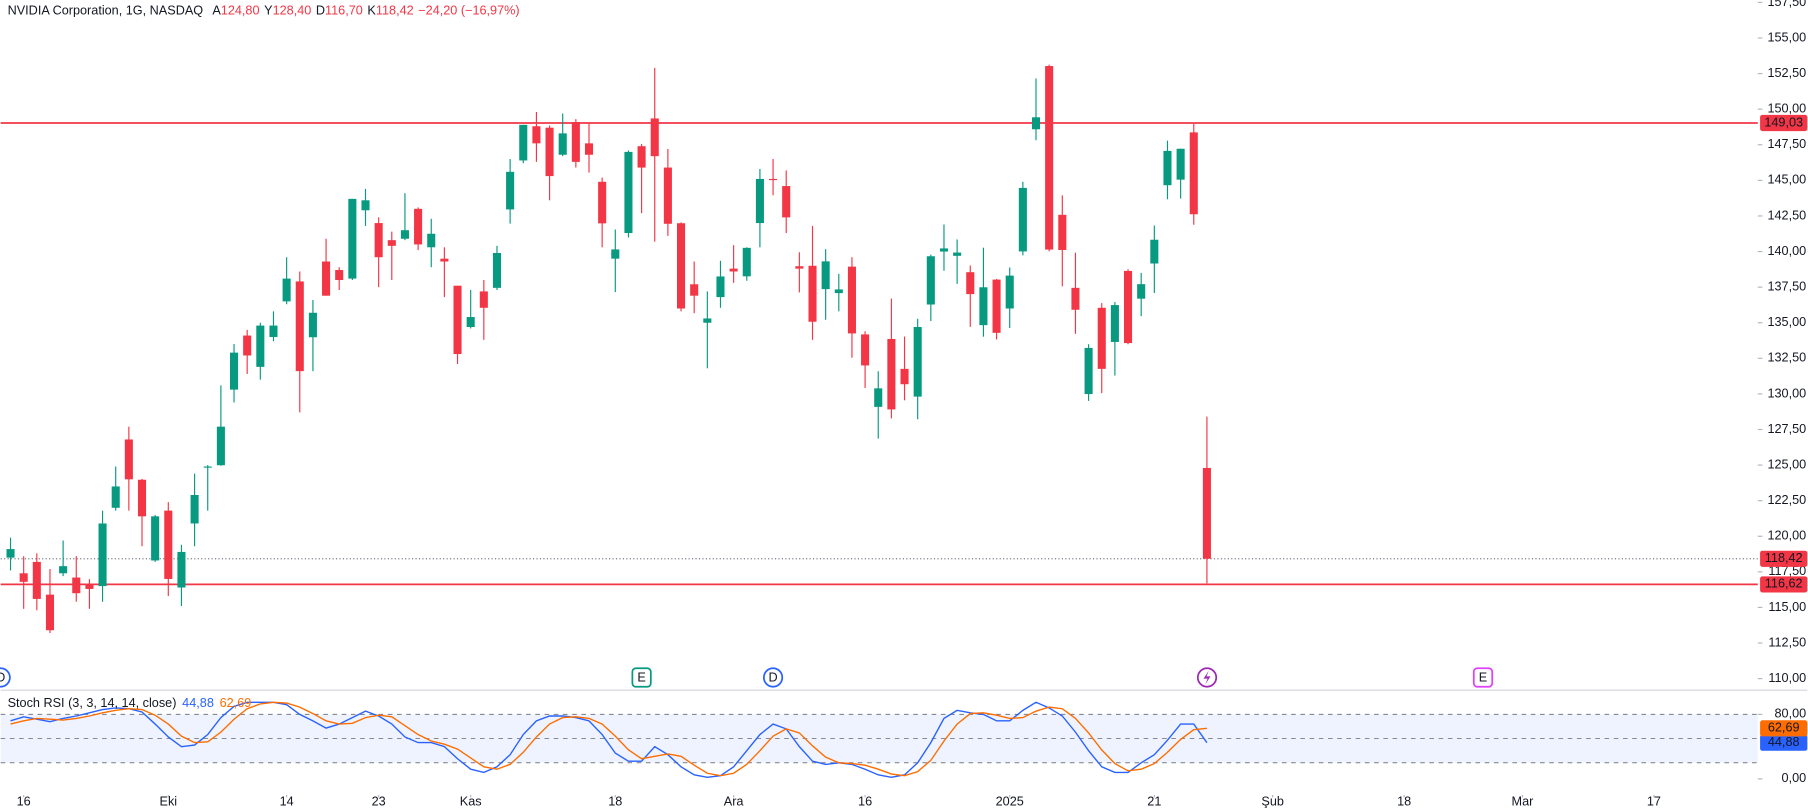  Describe the element at coordinates (1787, 607) in the screenshot. I see `y-tick-label: 115,00` at that location.